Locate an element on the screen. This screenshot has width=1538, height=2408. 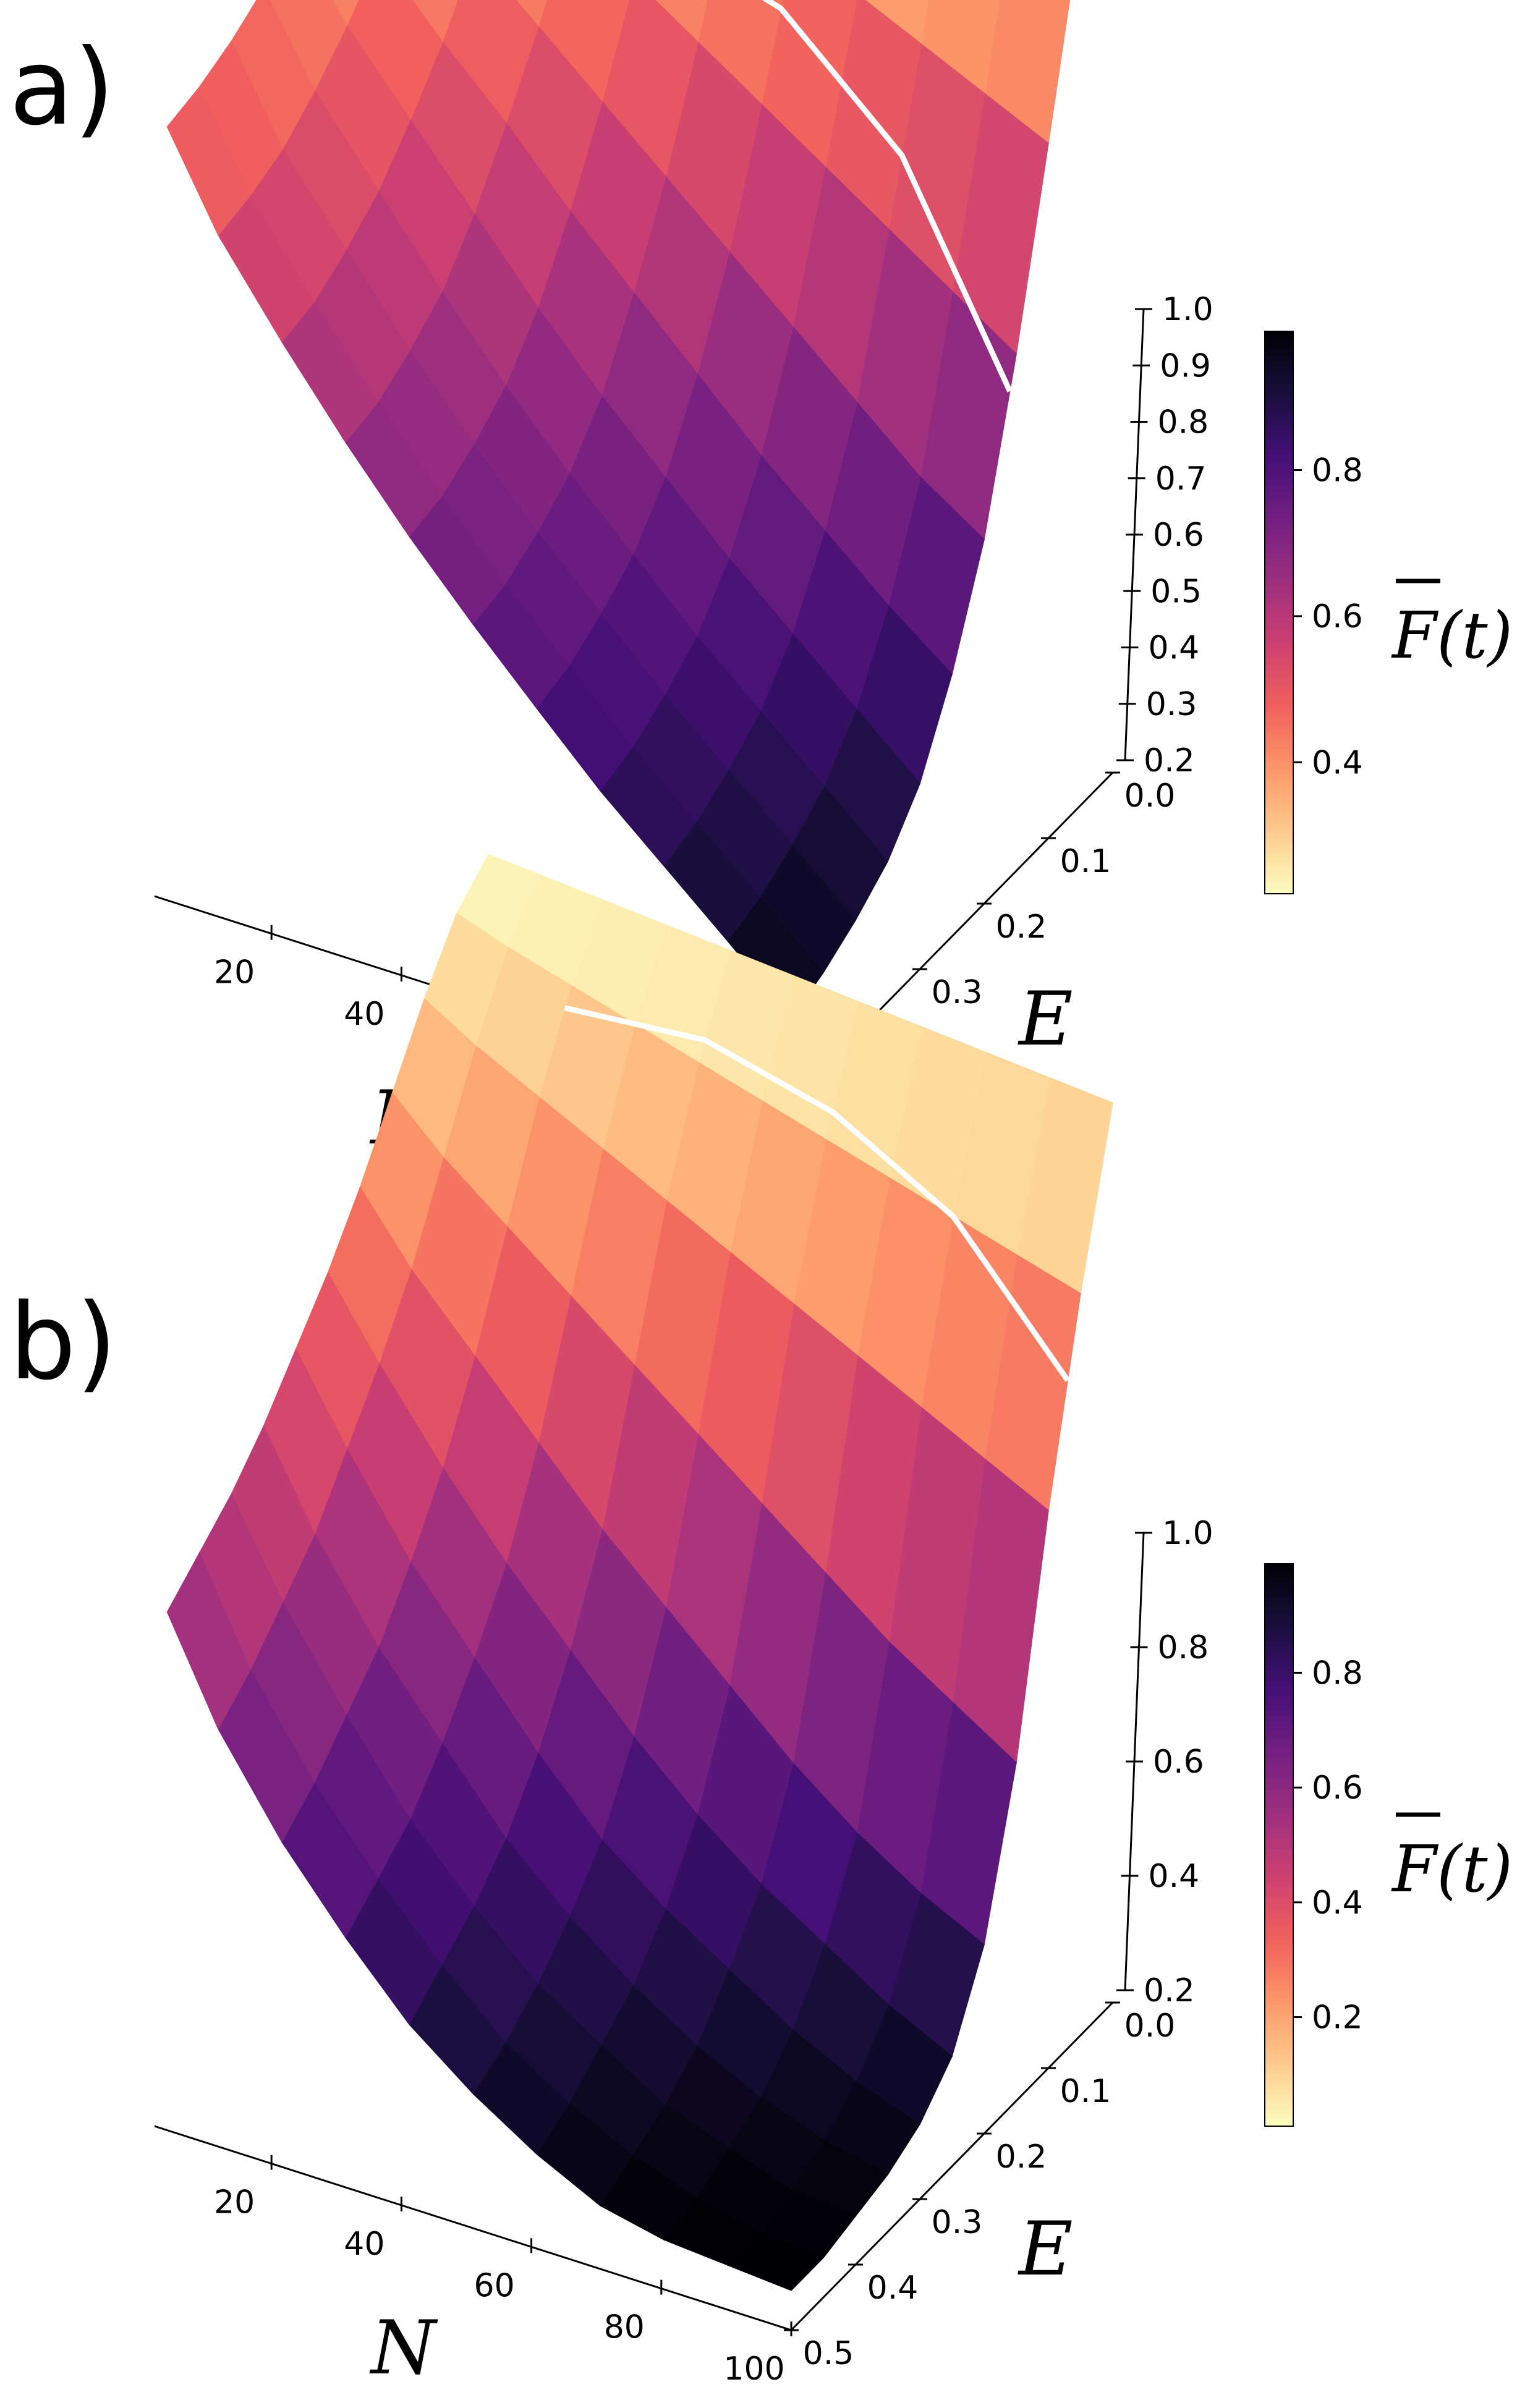
z-tick-label: 0.3 is located at coordinates (1171, 704).